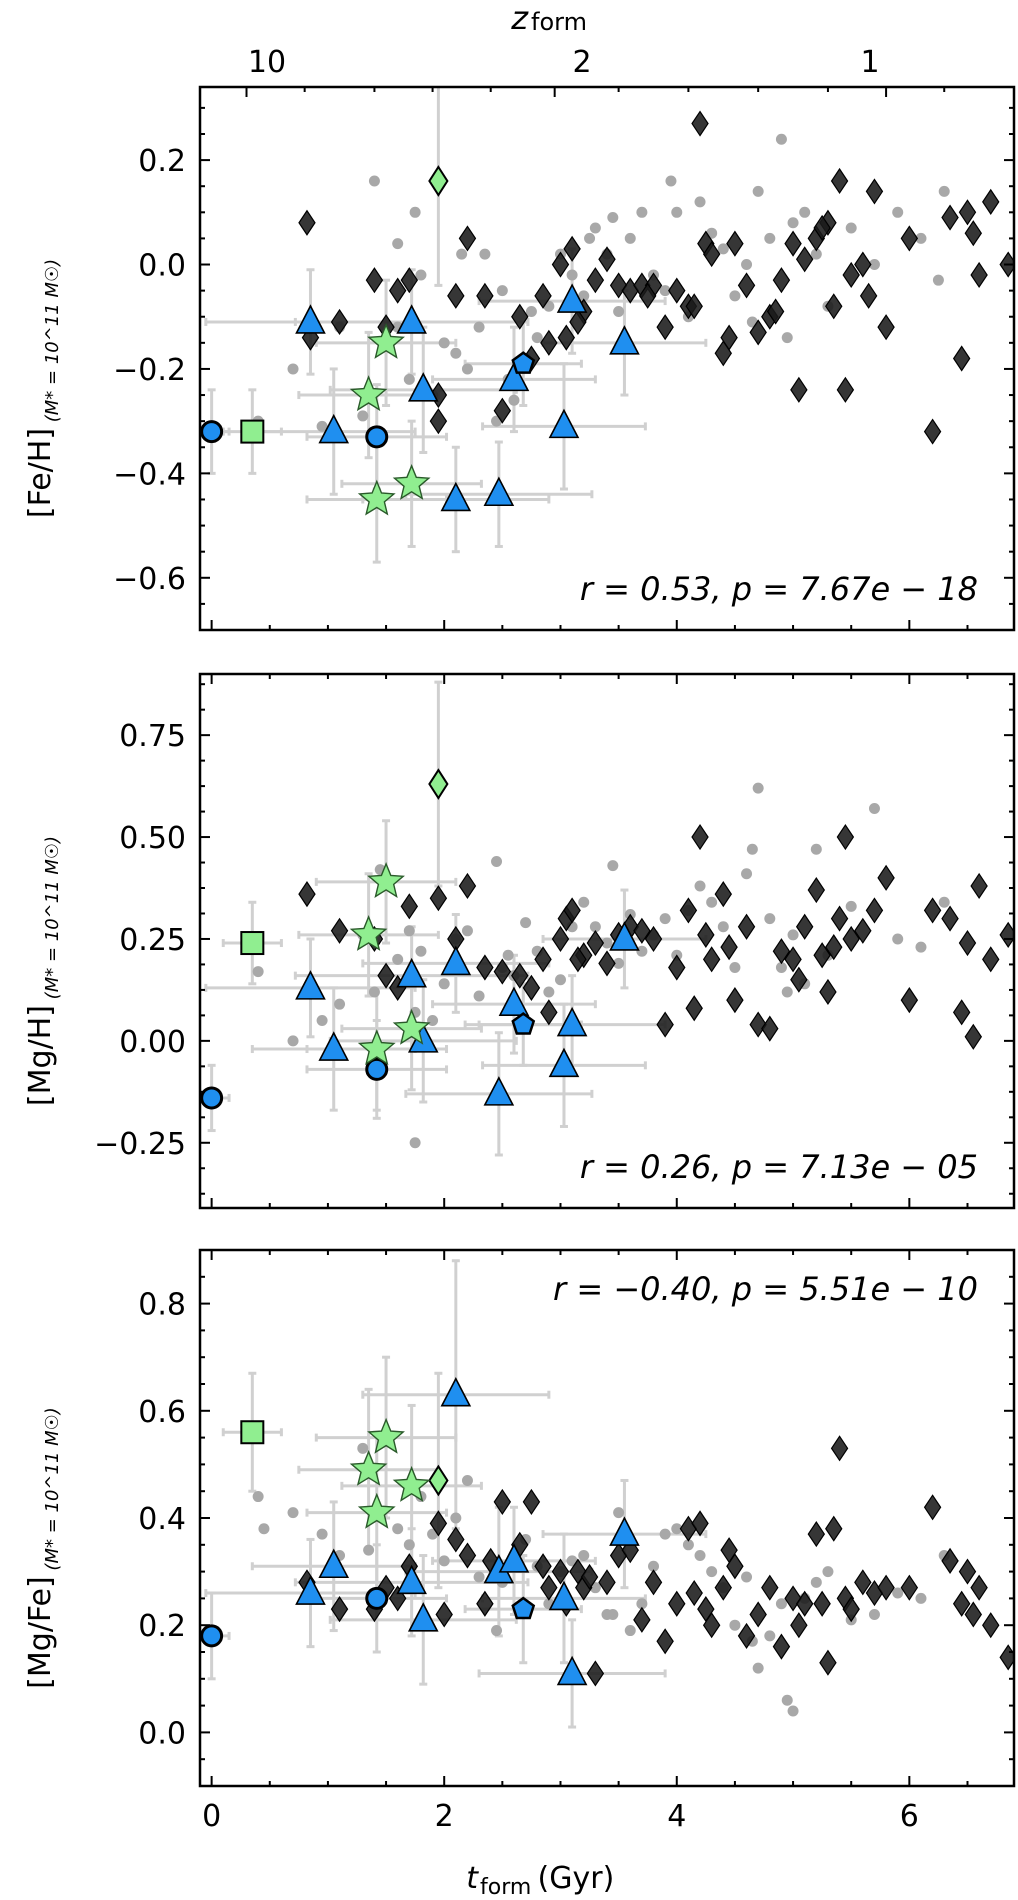 Image resolution: width=1018 pixels, height=1900 pixels. What do you see at coordinates (581, 62) in the screenshot?
I see `top-tick-label-2: 2` at bounding box center [581, 62].